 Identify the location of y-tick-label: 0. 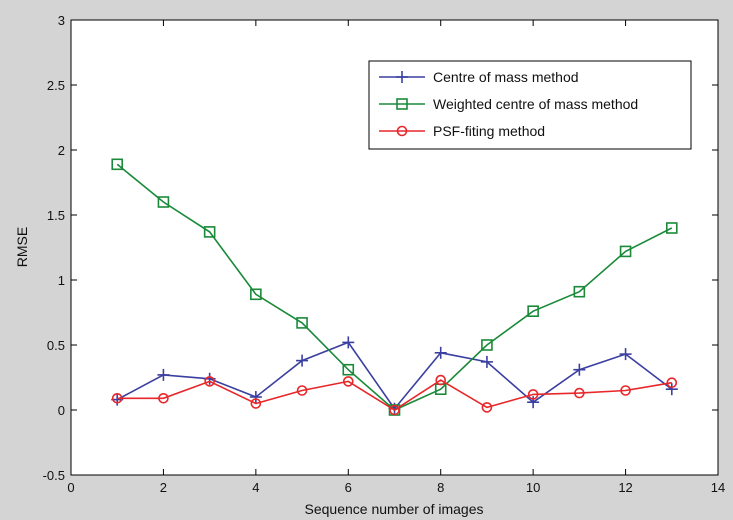
(61, 410).